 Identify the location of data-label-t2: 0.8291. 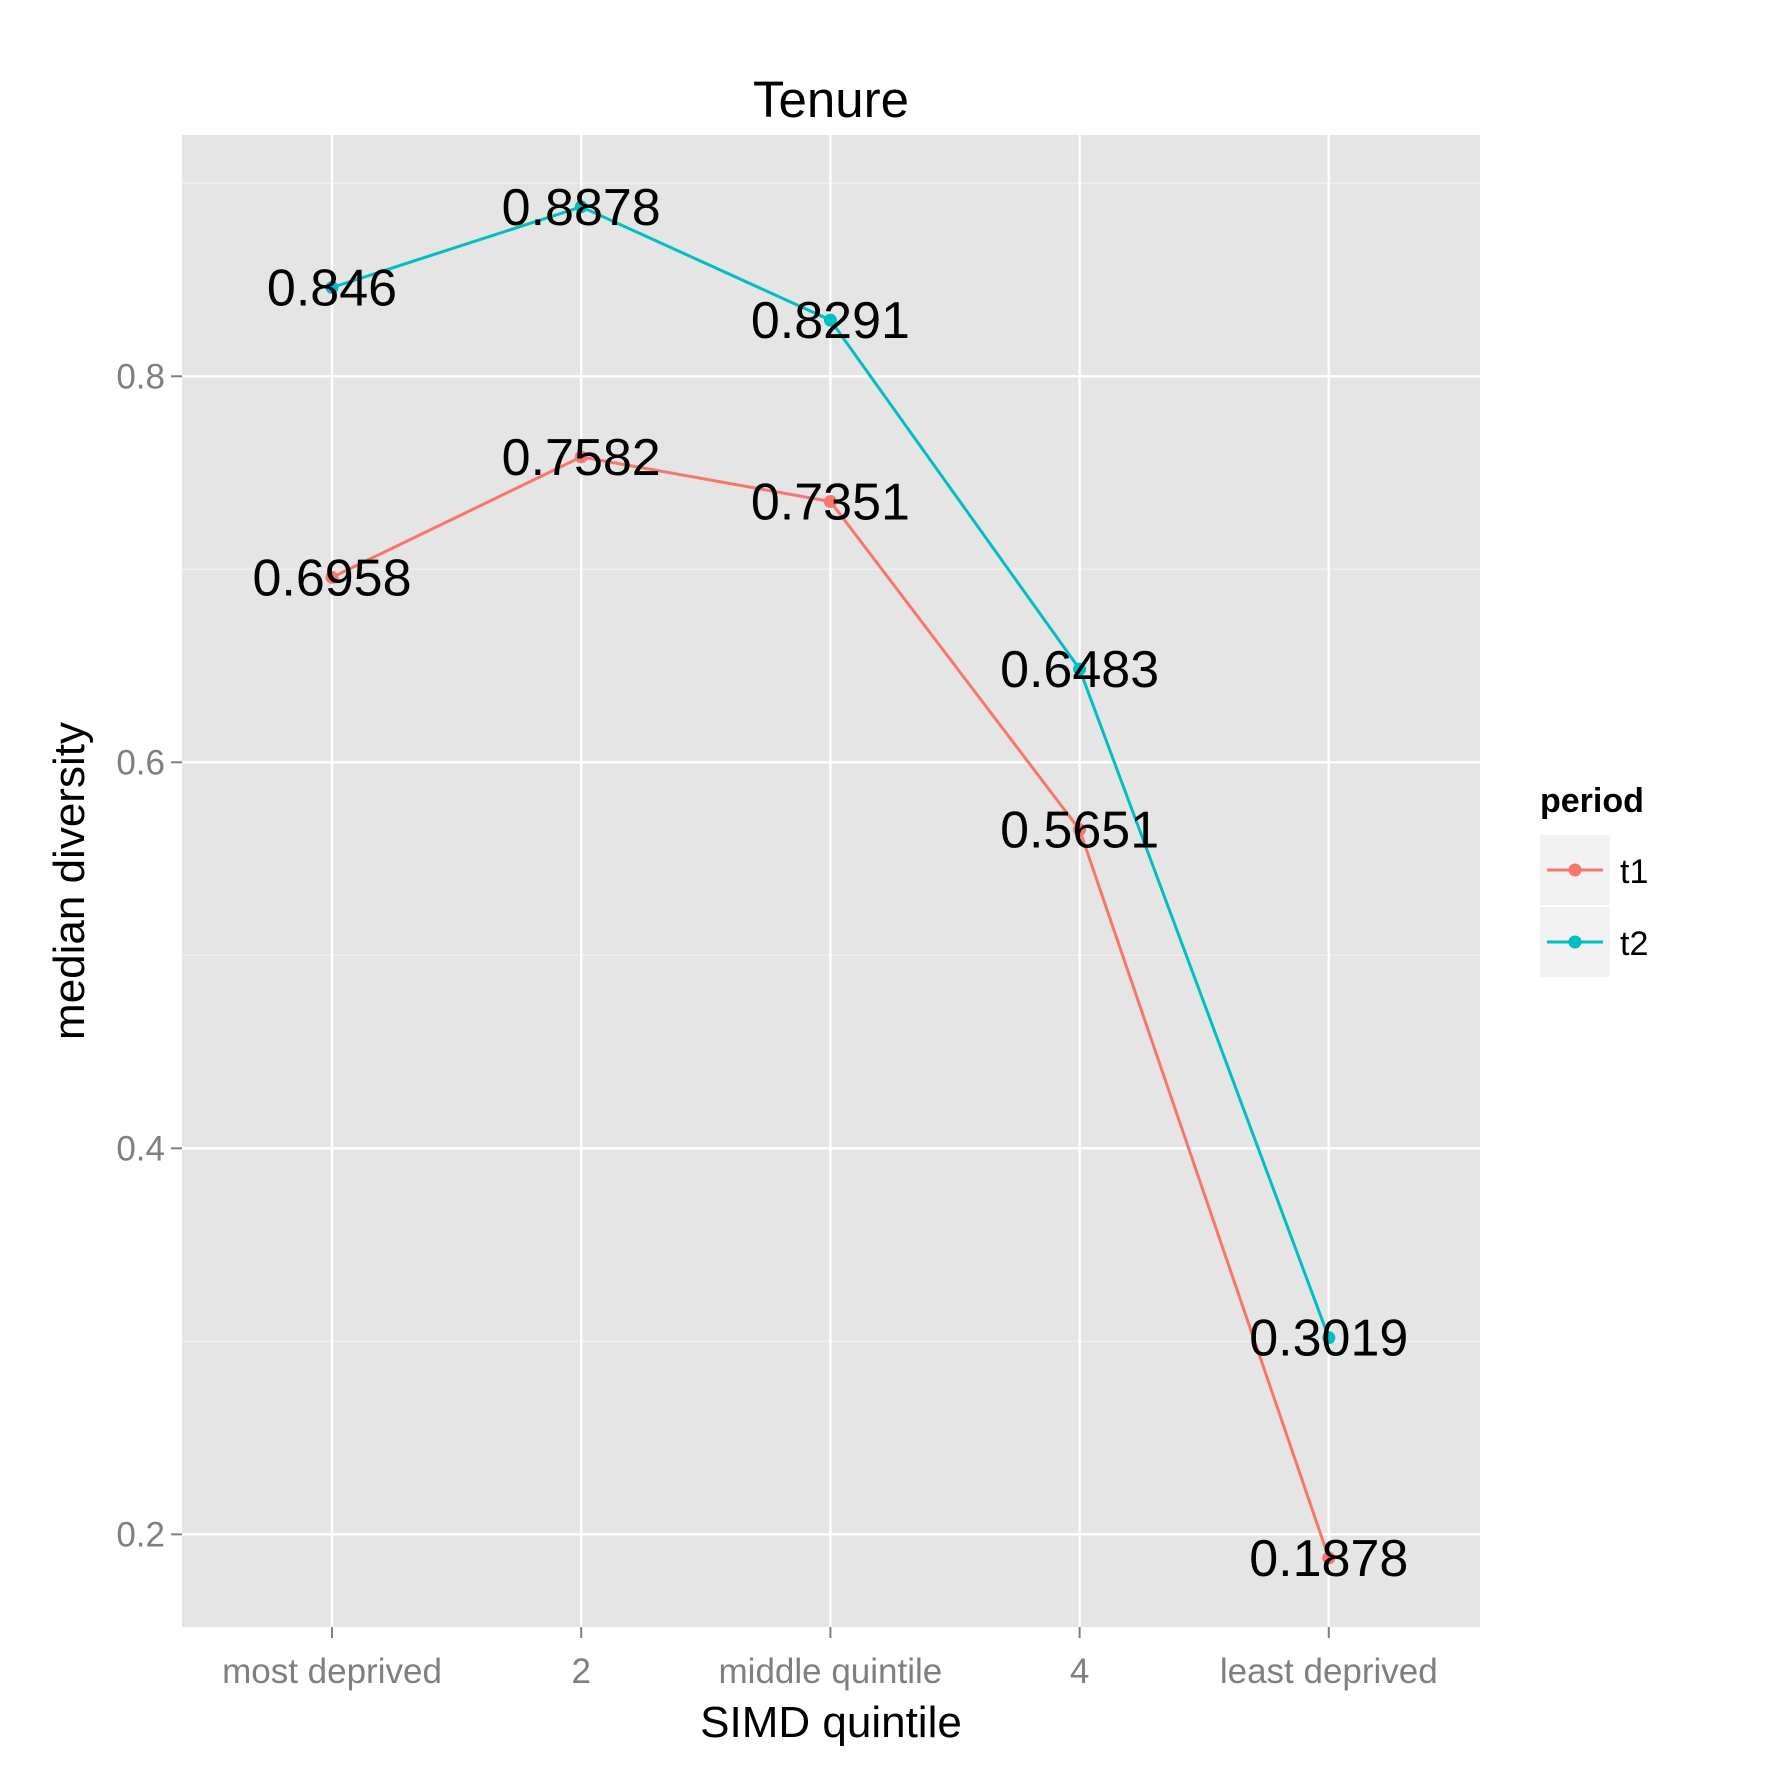
(830, 321).